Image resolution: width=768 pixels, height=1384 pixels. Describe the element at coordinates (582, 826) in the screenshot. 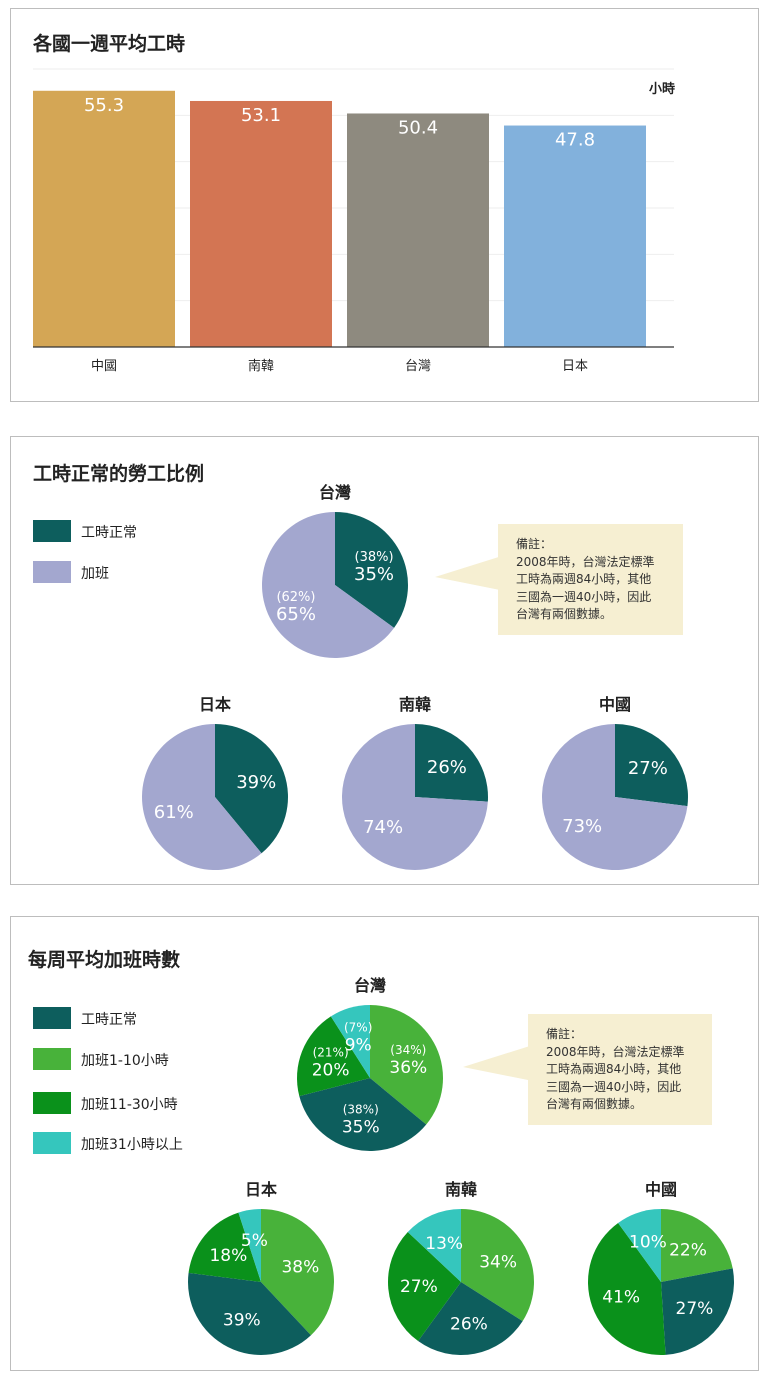

I see `pie-value-label: 73%` at that location.